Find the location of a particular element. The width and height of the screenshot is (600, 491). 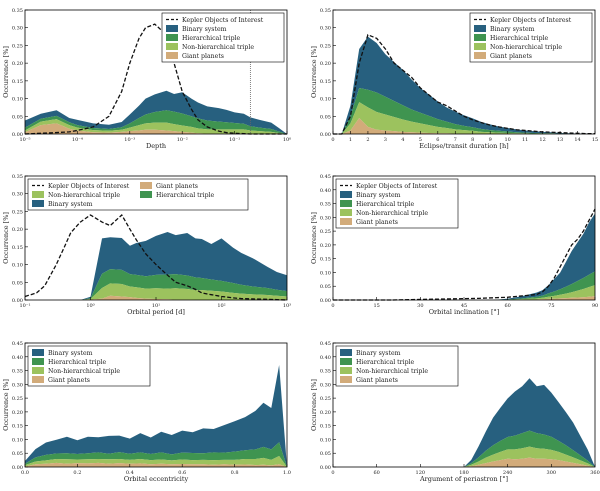

x-tick-label: 10⁻¹ is located at coordinates (24, 306).